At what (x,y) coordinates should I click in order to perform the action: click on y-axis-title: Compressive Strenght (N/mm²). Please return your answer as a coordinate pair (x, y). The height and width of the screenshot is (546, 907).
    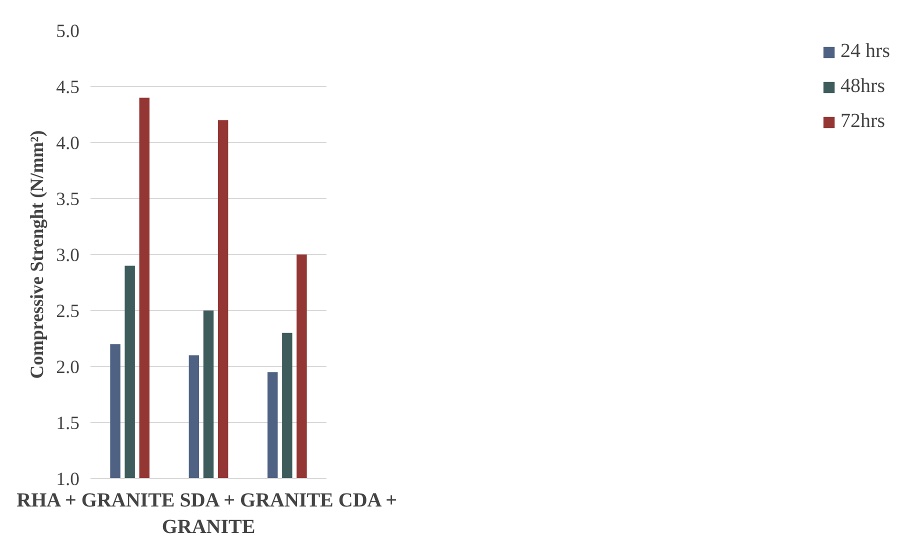
    Looking at the image, I should click on (37, 254).